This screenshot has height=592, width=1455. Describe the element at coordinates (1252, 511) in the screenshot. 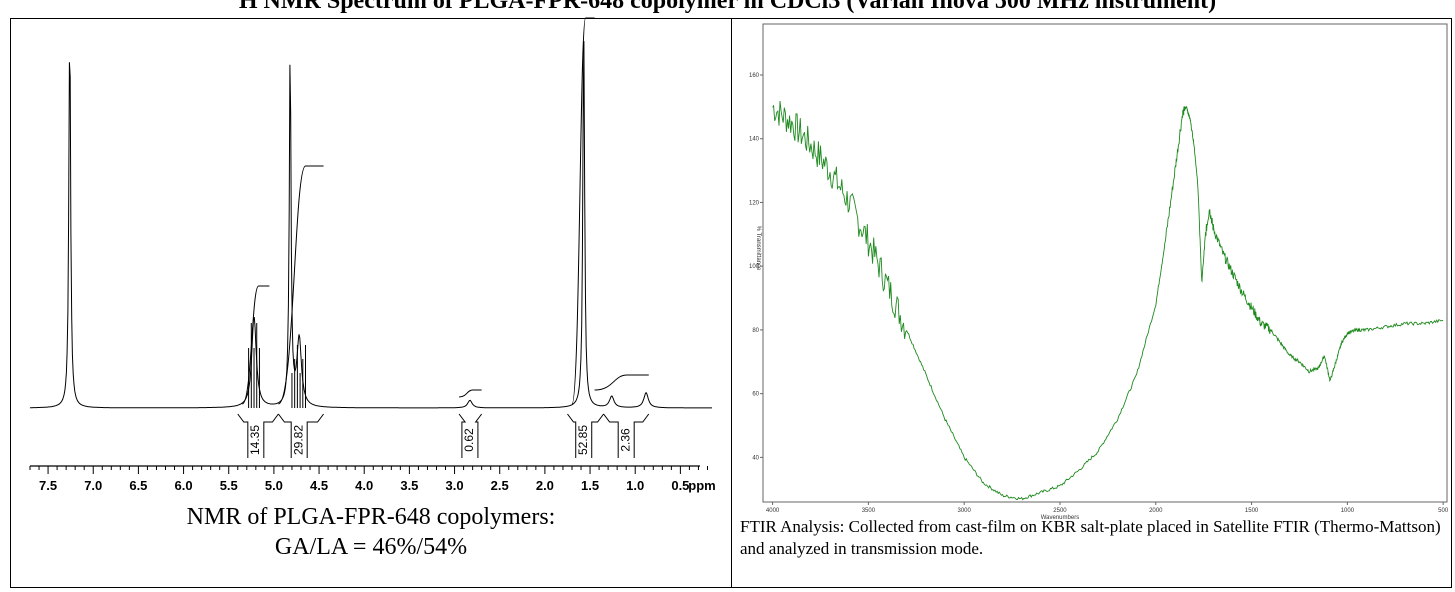

I see `ftir-x-tick-label: 1500` at that location.